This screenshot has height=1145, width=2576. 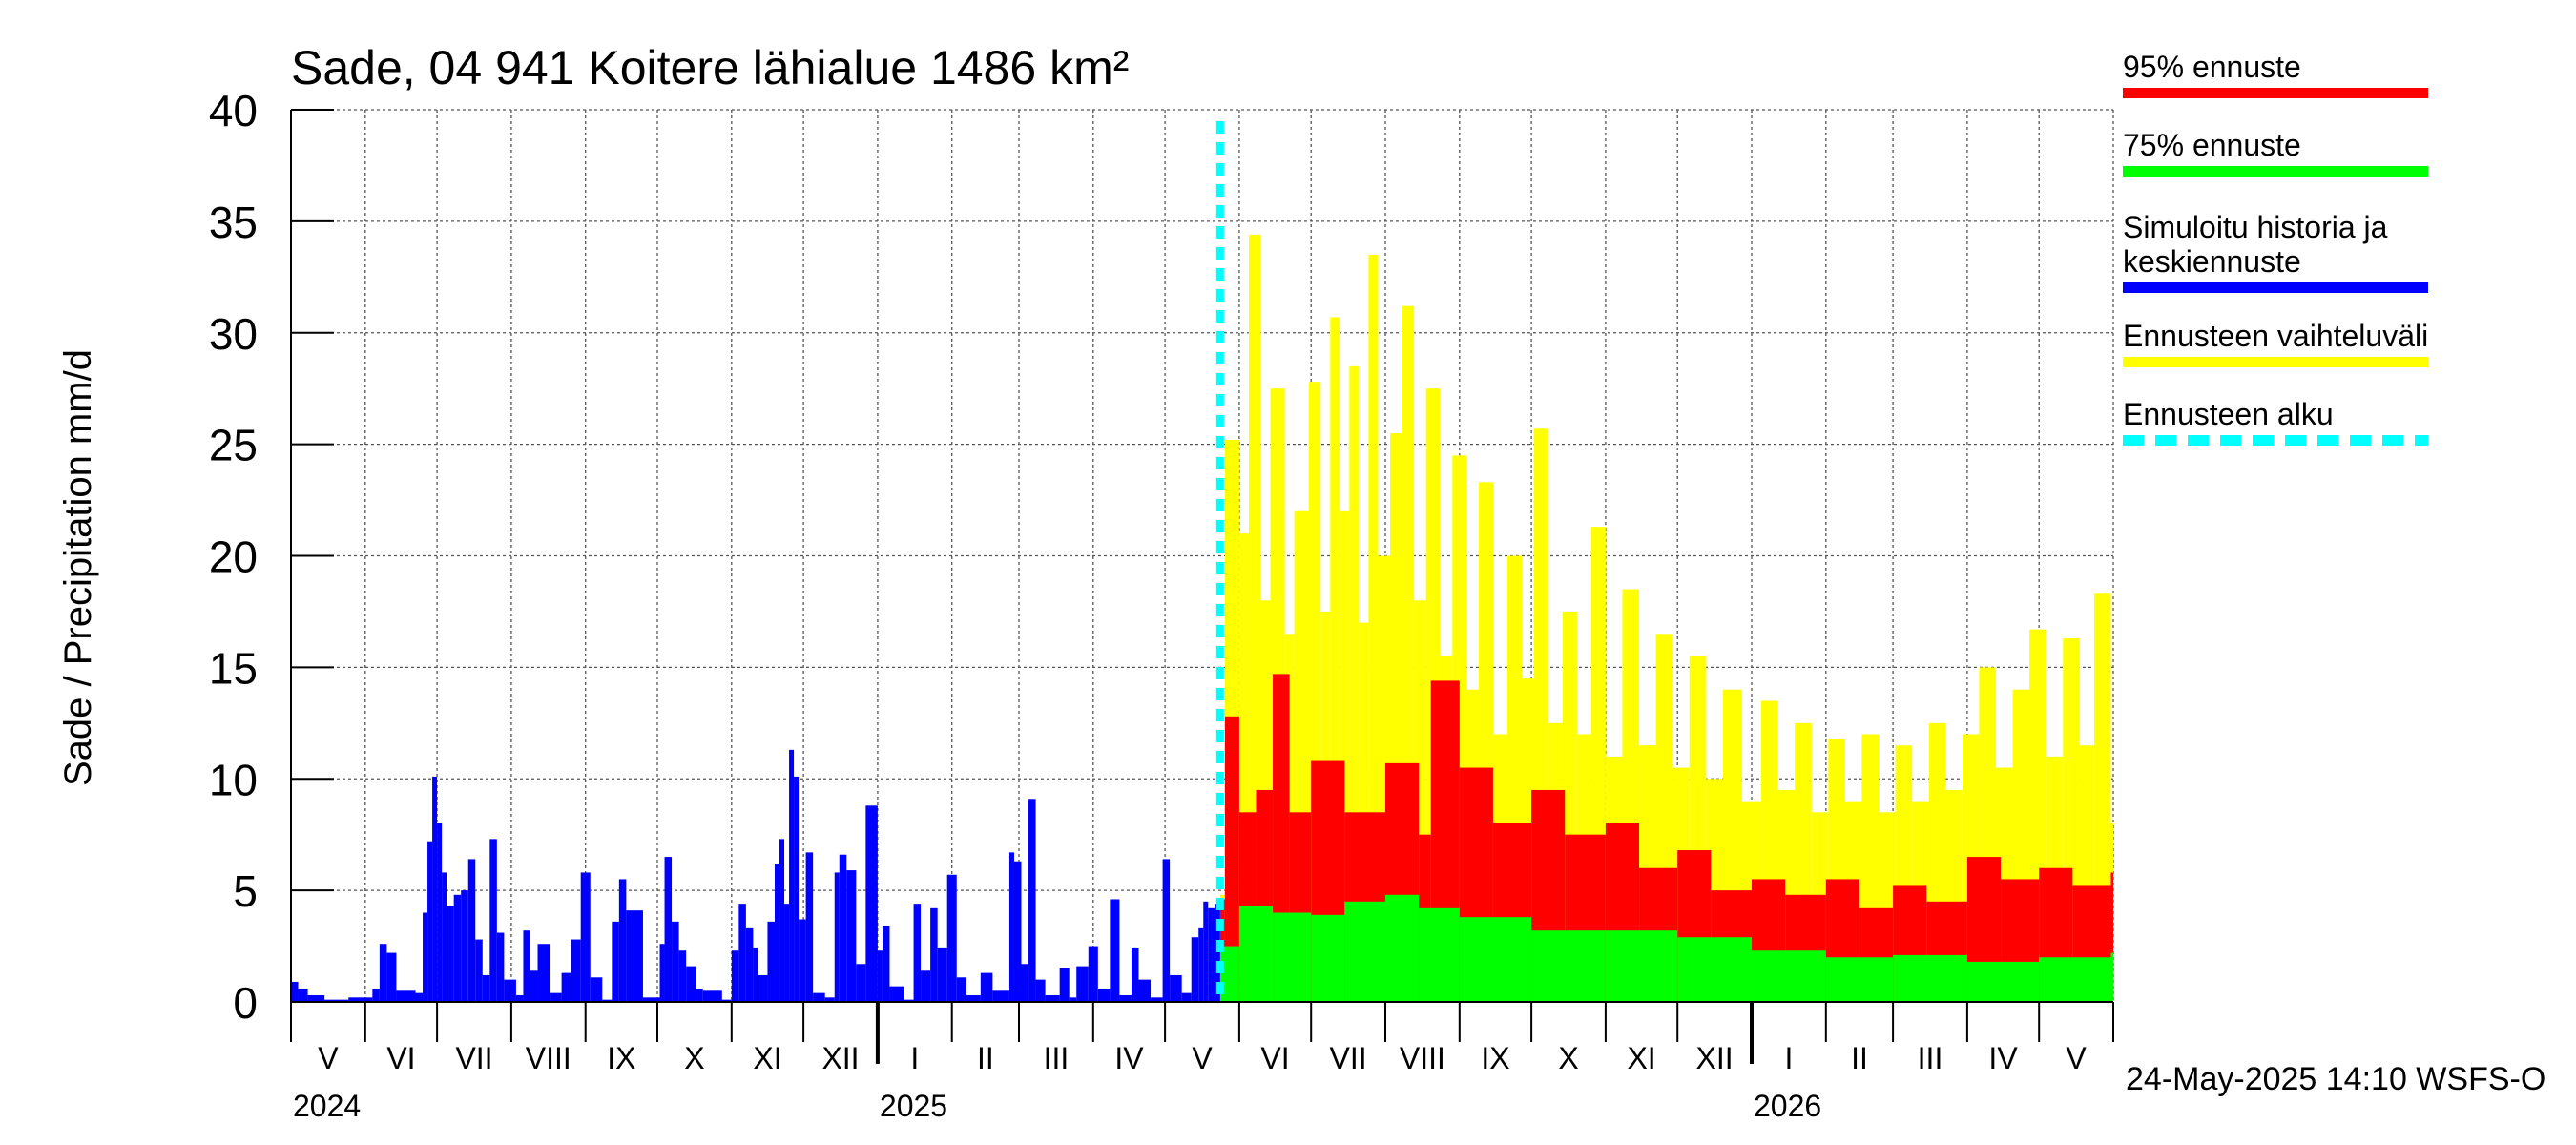 I want to click on legend-item-95: 95% ennuste, so click(x=2280, y=89).